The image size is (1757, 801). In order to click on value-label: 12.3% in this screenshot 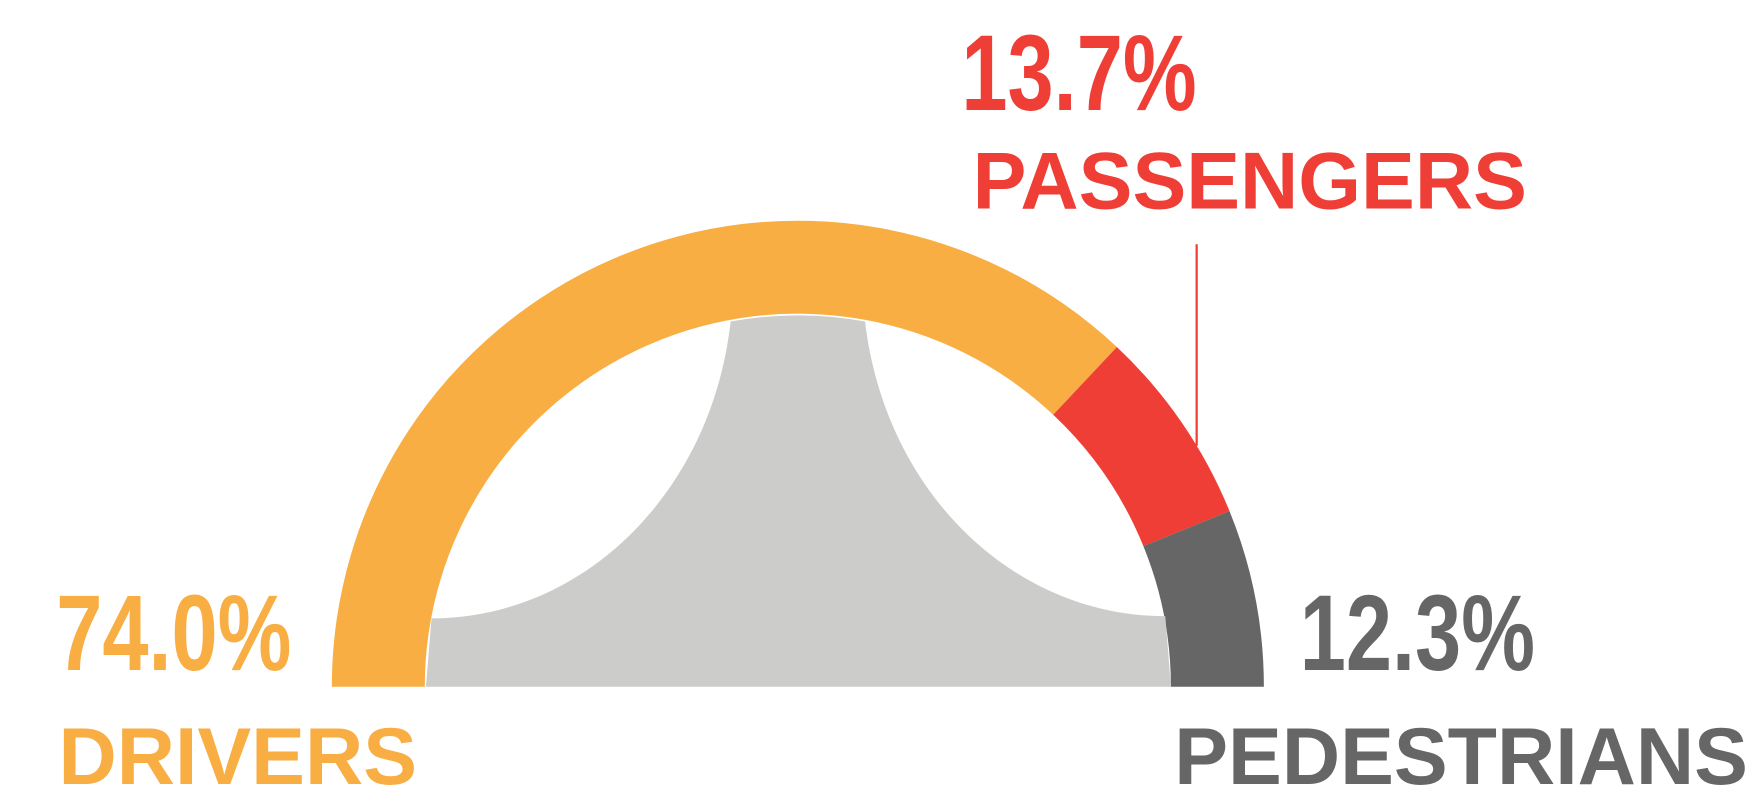, I will do `click(1417, 633)`.